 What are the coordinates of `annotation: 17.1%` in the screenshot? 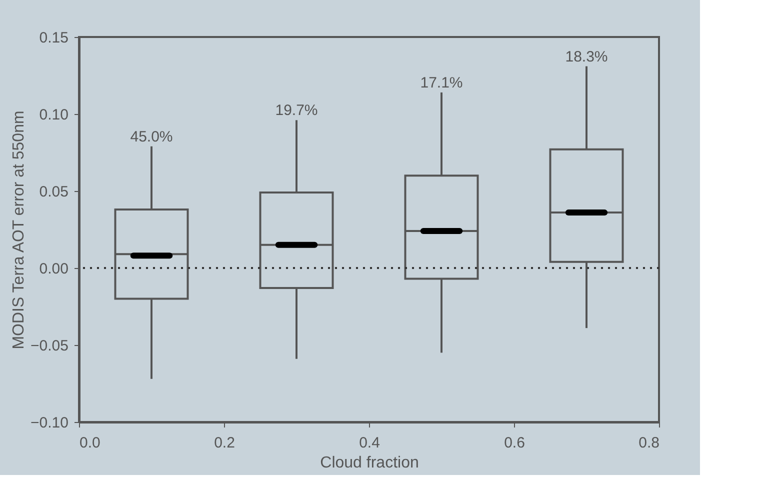 It's located at (441, 83).